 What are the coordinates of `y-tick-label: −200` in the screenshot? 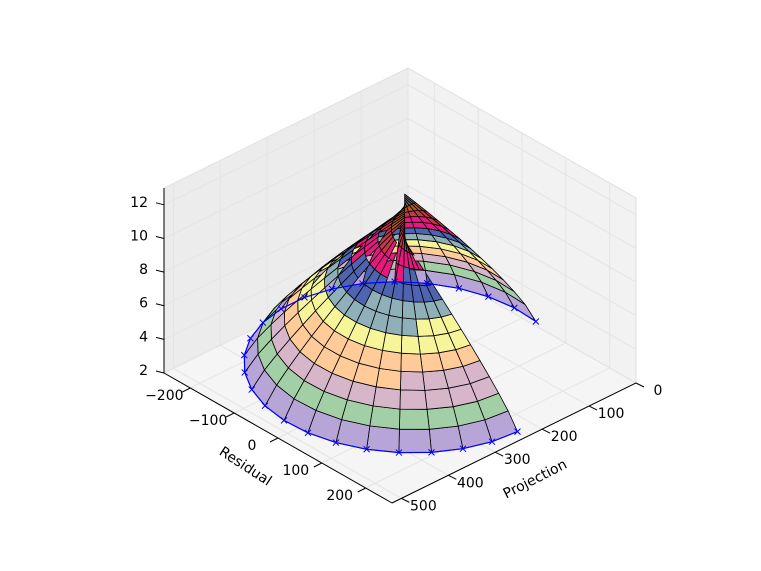 It's located at (164, 396).